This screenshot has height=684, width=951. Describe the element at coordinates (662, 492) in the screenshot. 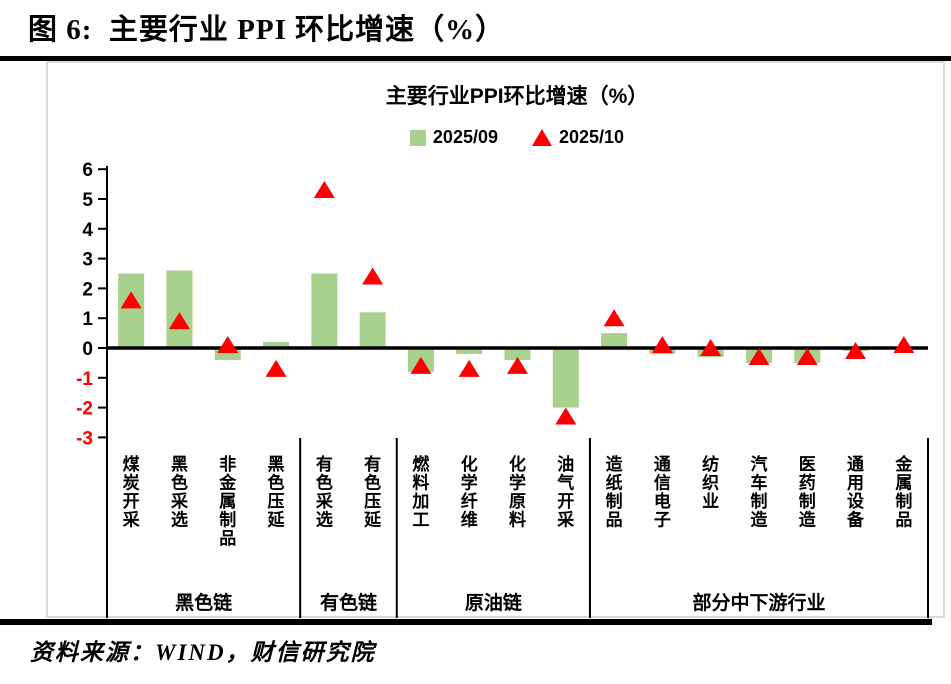

I see `category-label: 通信电子` at that location.